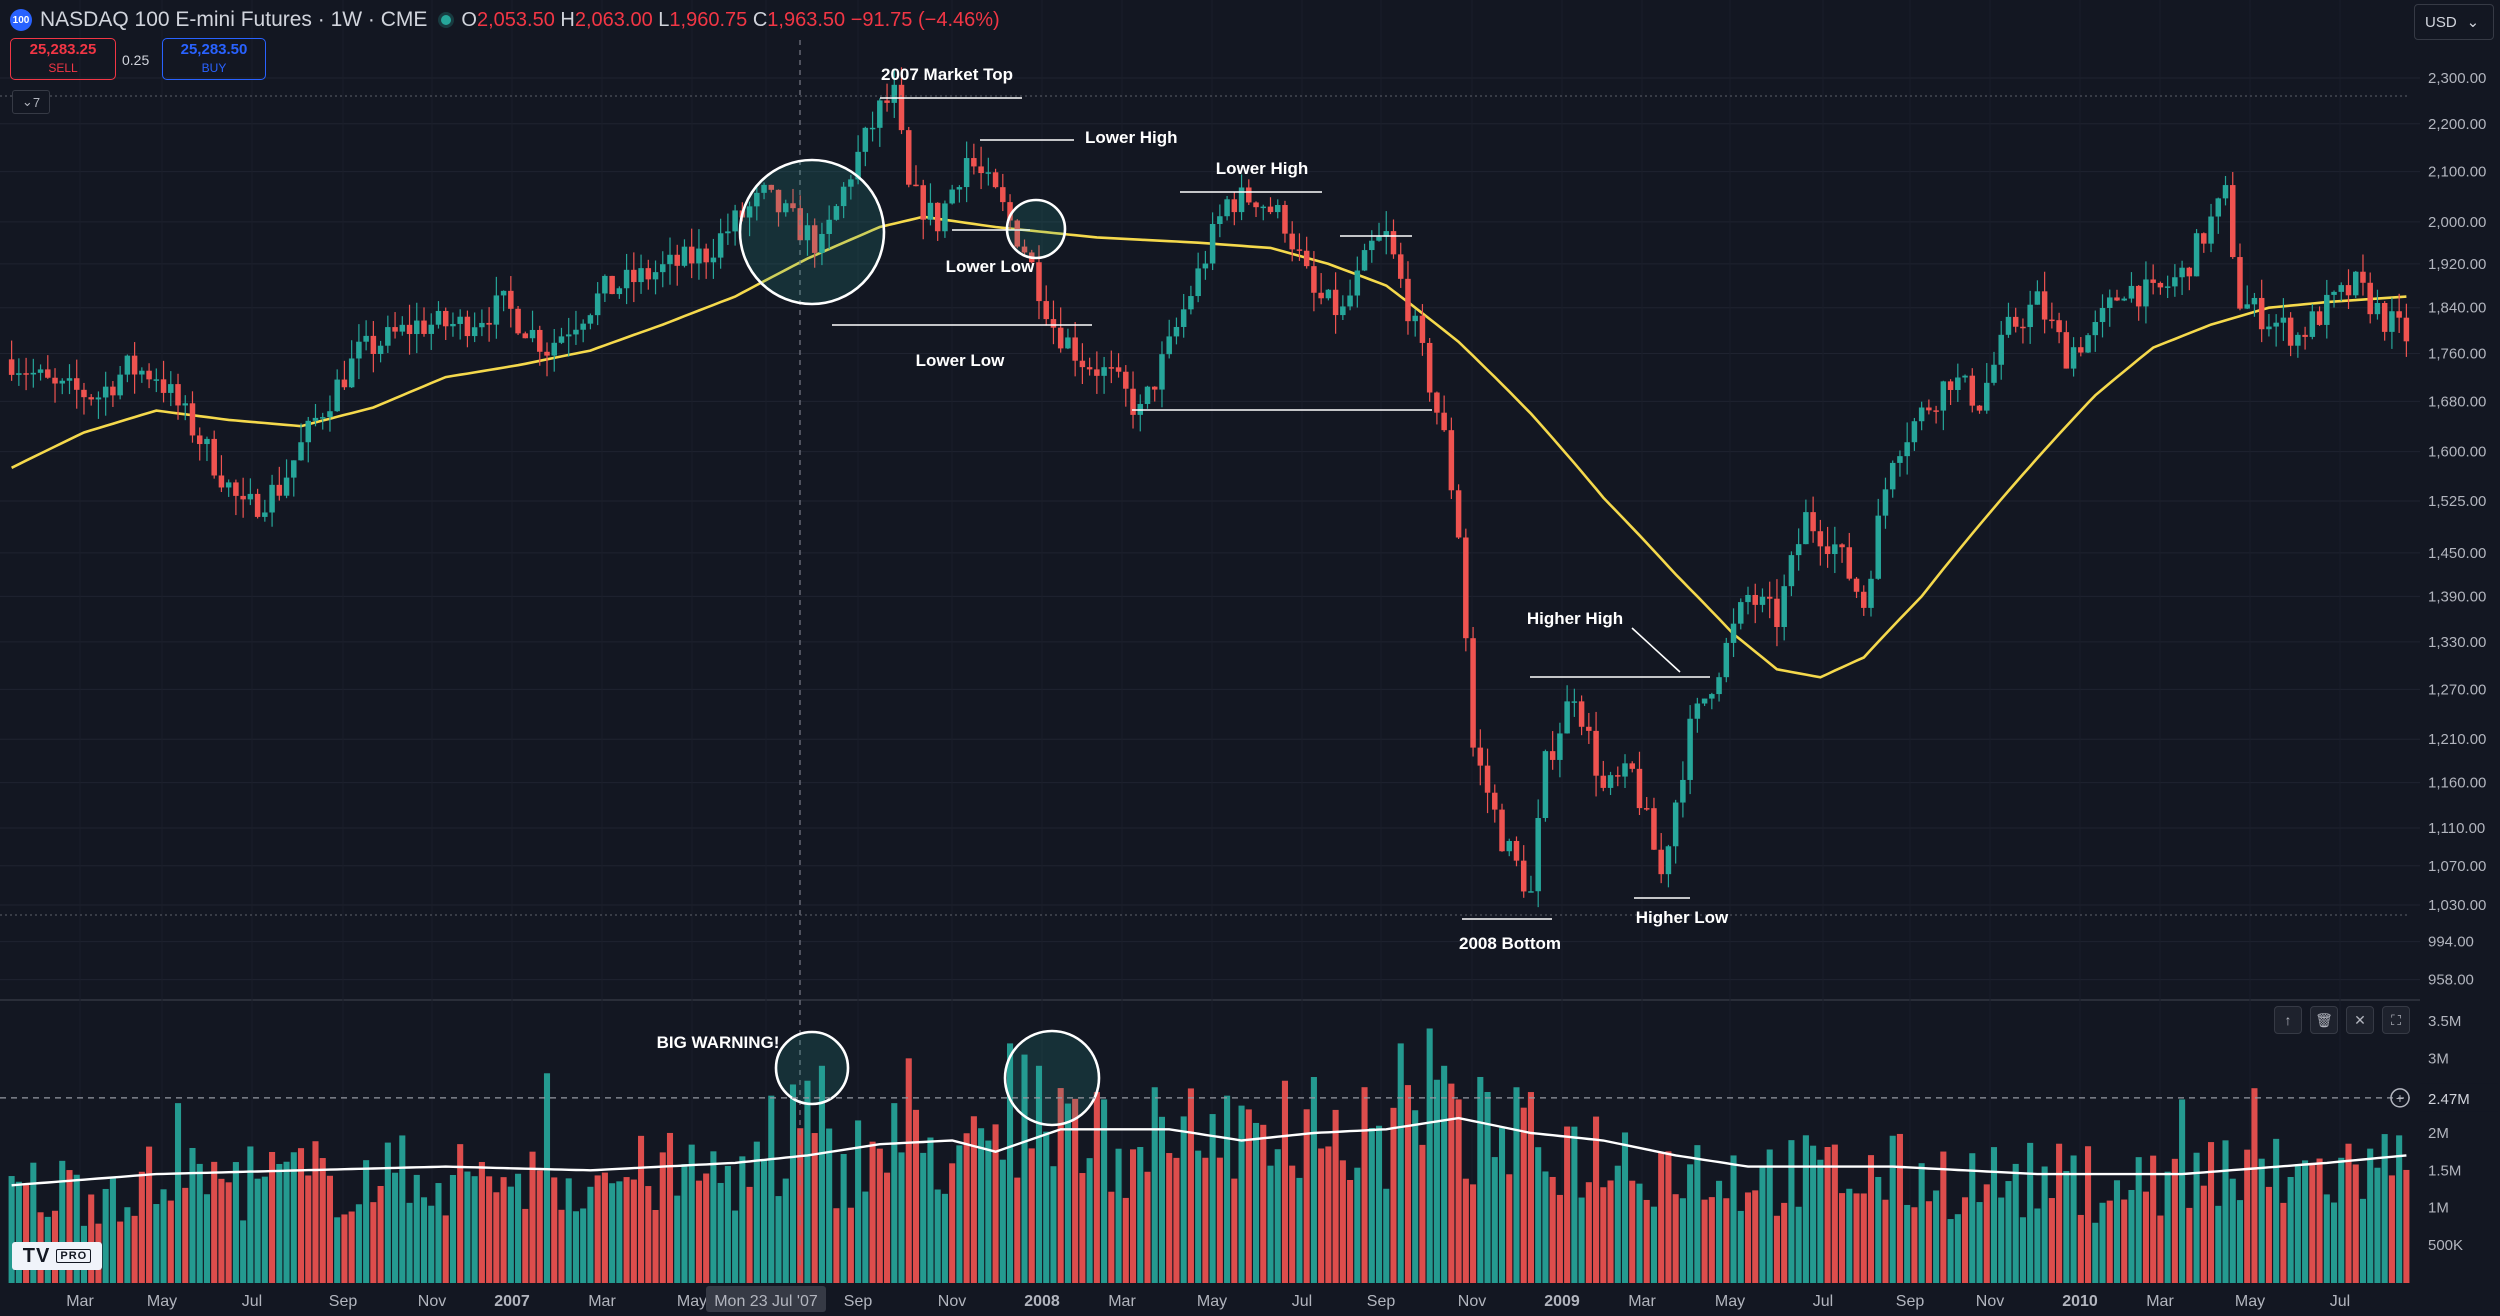  Describe the element at coordinates (57, 1256) in the screenshot. I see `tradingview-logo: TV PRO` at that location.